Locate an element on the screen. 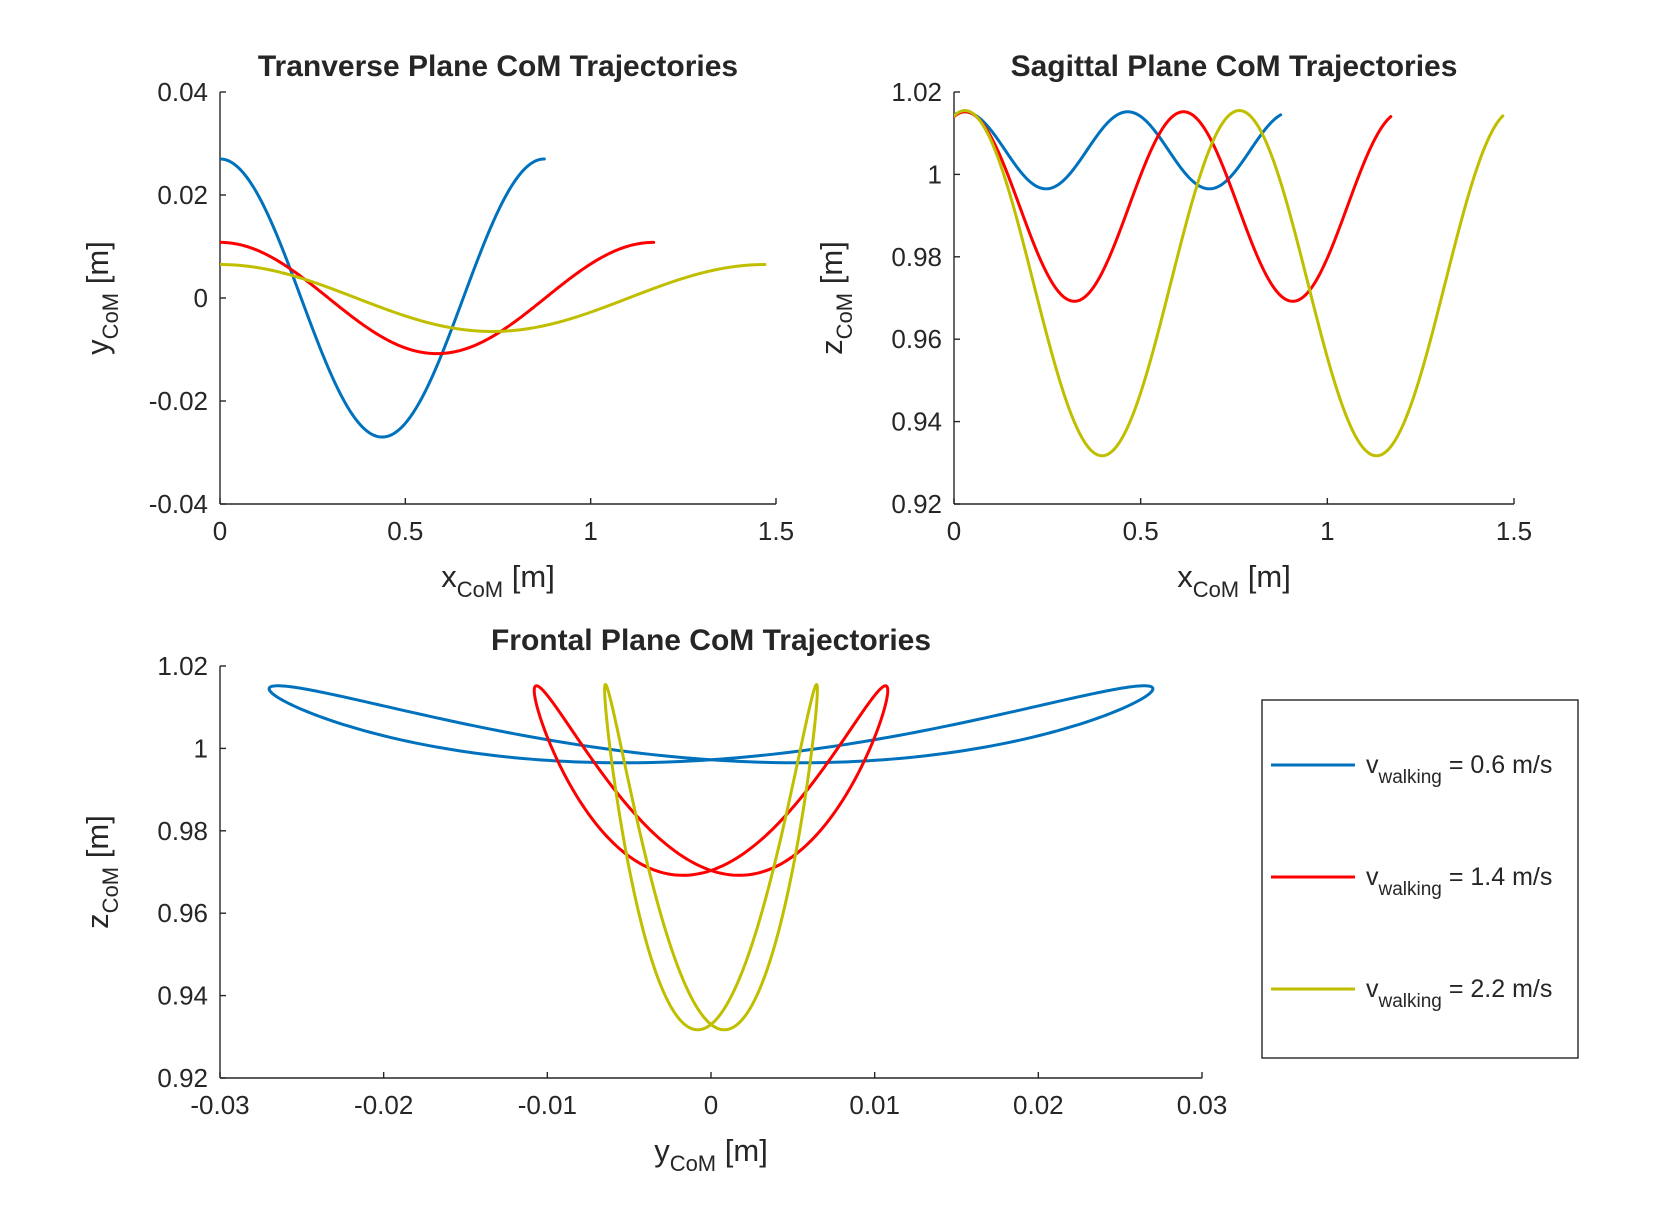 Image resolution: width=1661 pixels, height=1207 pixels. y-tick-label: -0.04 is located at coordinates (178, 504).